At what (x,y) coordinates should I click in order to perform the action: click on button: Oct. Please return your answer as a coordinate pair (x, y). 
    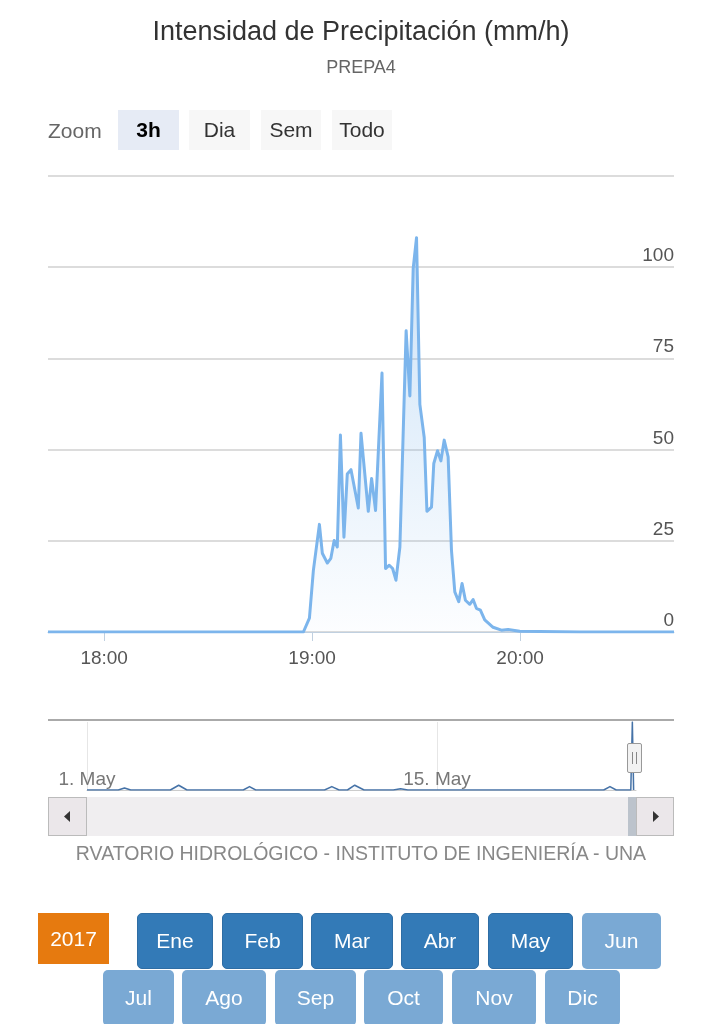
    Looking at the image, I should click on (403, 997).